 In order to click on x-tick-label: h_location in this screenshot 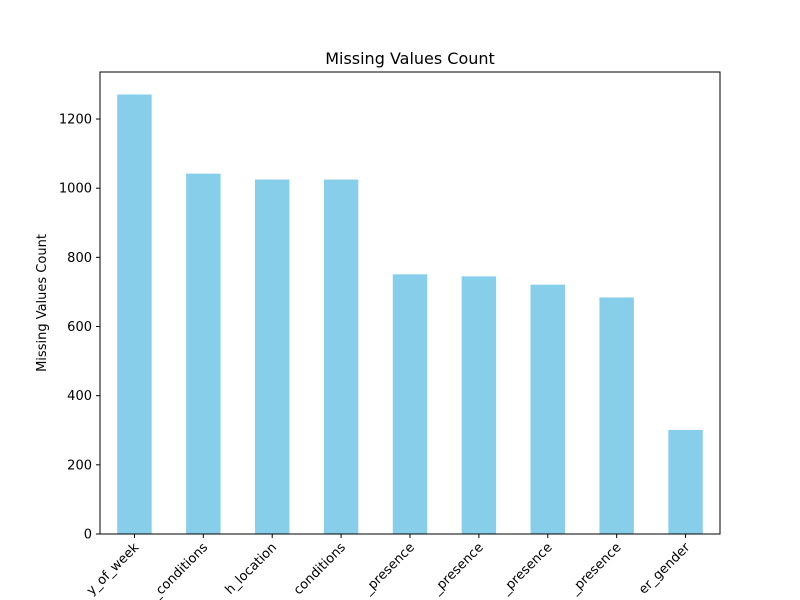, I will do `click(252, 569)`.